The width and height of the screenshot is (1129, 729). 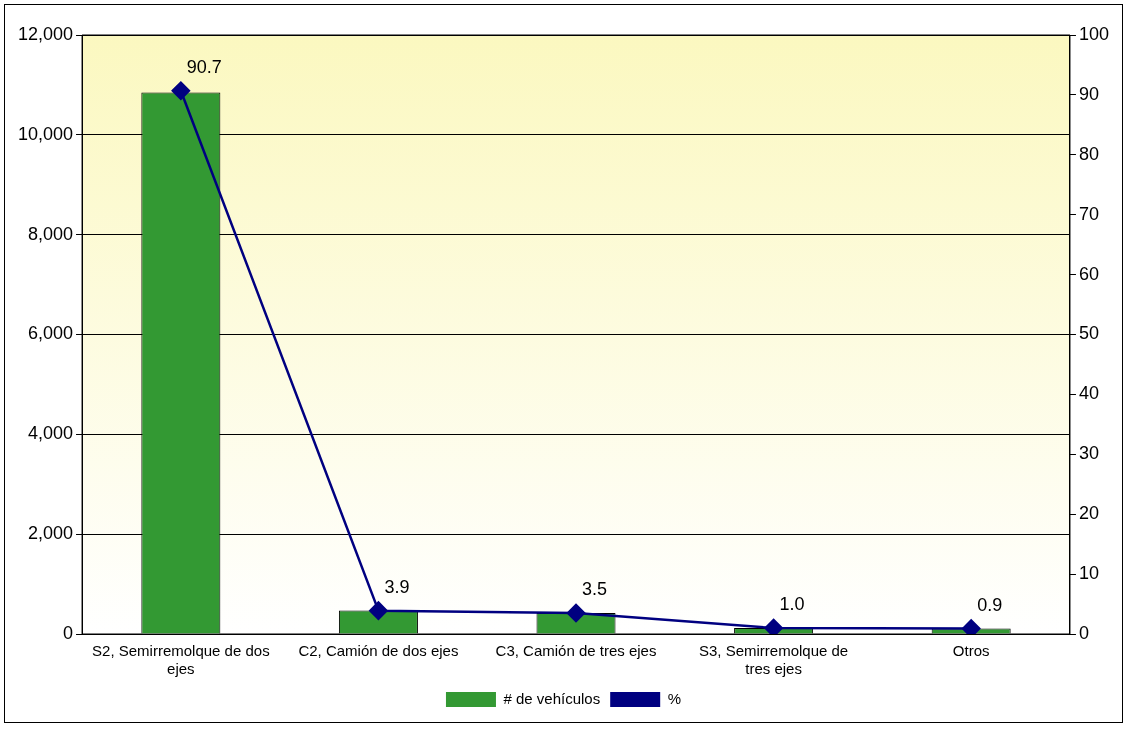 I want to click on x-tick-label: C3, Camión de tres ejes, so click(x=576, y=651).